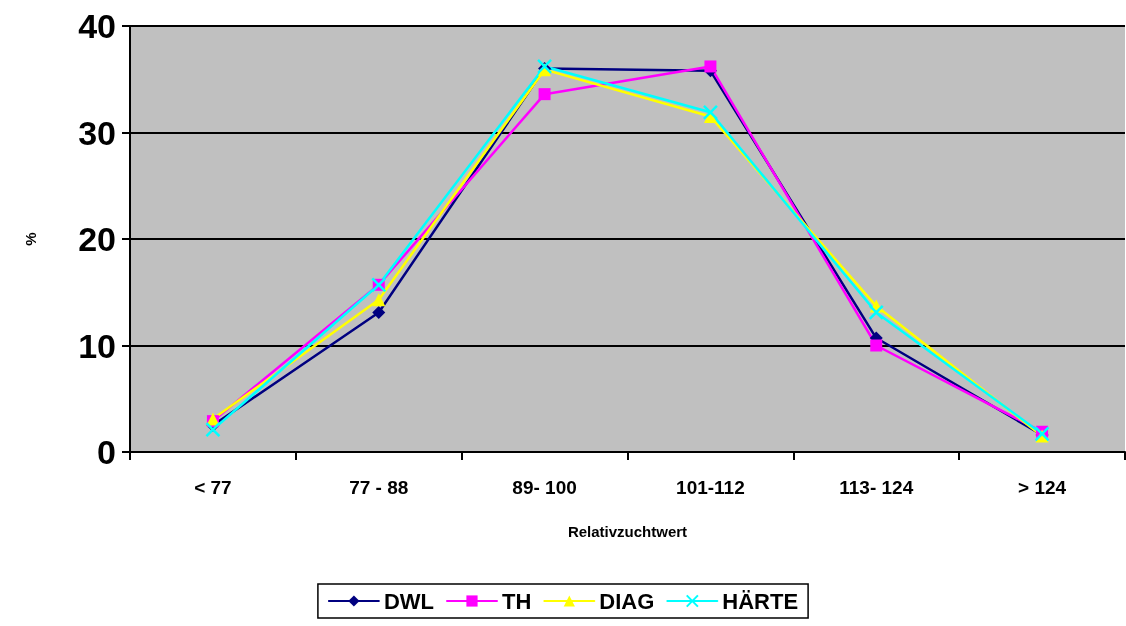 The width and height of the screenshot is (1126, 626). What do you see at coordinates (408, 601) in the screenshot?
I see `legend-label: DWL` at bounding box center [408, 601].